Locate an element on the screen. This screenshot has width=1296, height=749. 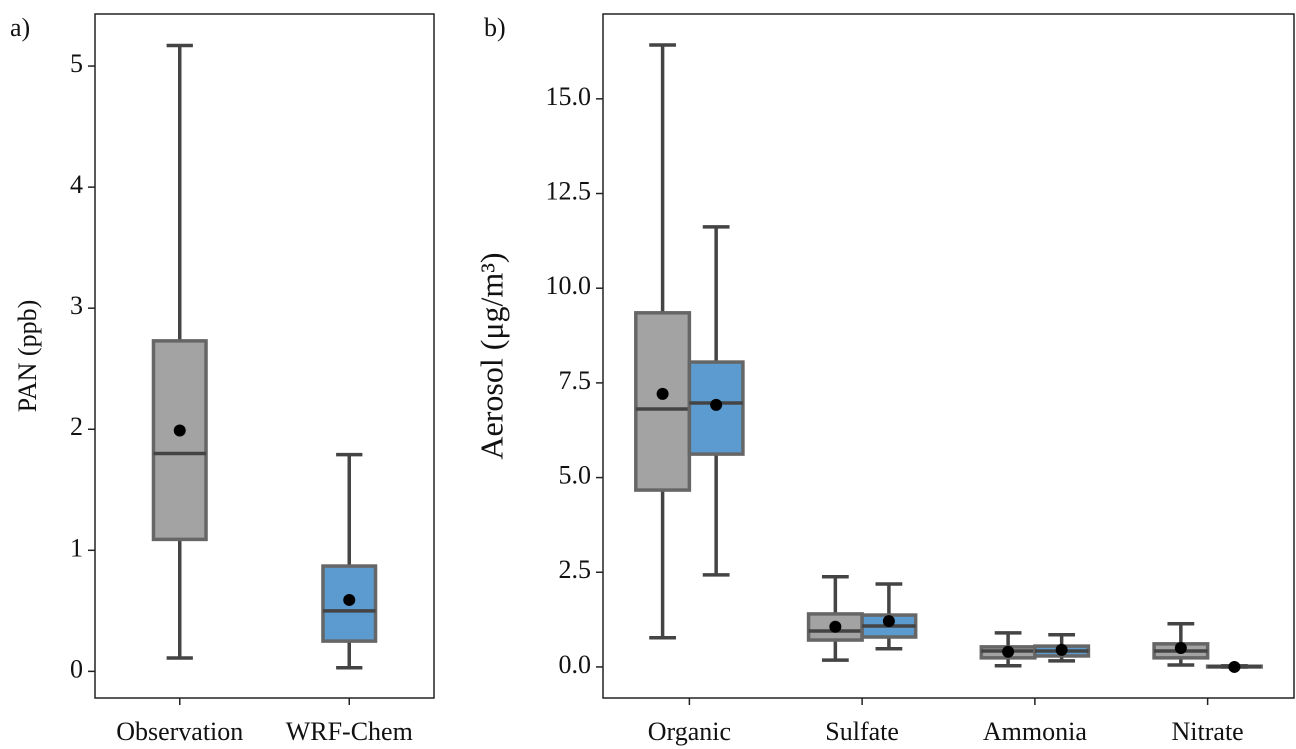
y-tick-label: 15.0 is located at coordinates (569, 96).